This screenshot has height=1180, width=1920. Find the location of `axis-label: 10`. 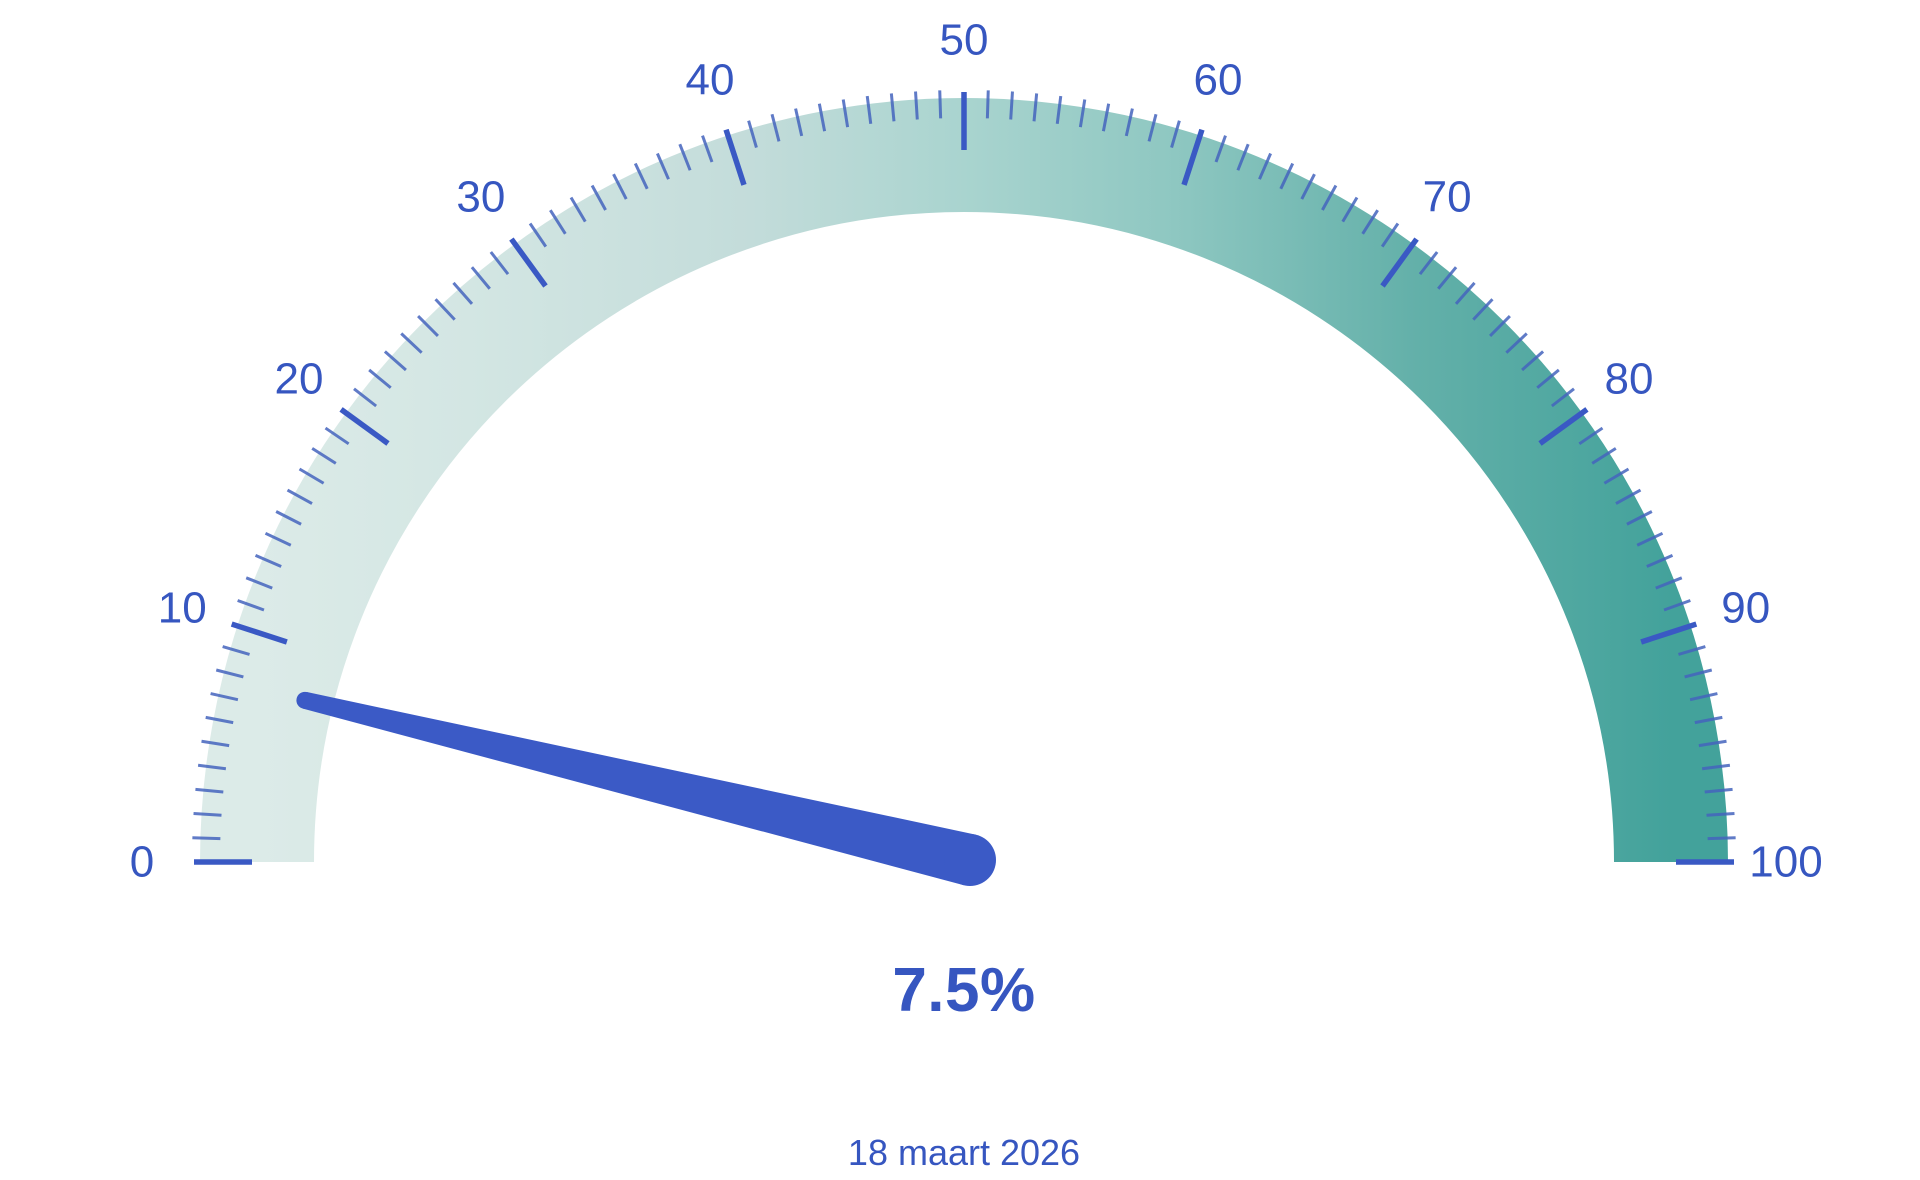

axis-label: 10 is located at coordinates (182, 607).